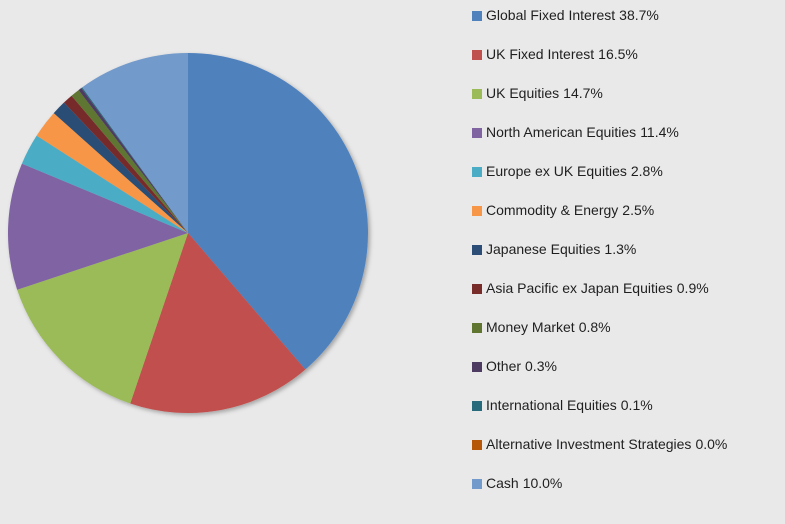  Describe the element at coordinates (588, 444) in the screenshot. I see `legend-name: Alternative Investment Strategies` at that location.